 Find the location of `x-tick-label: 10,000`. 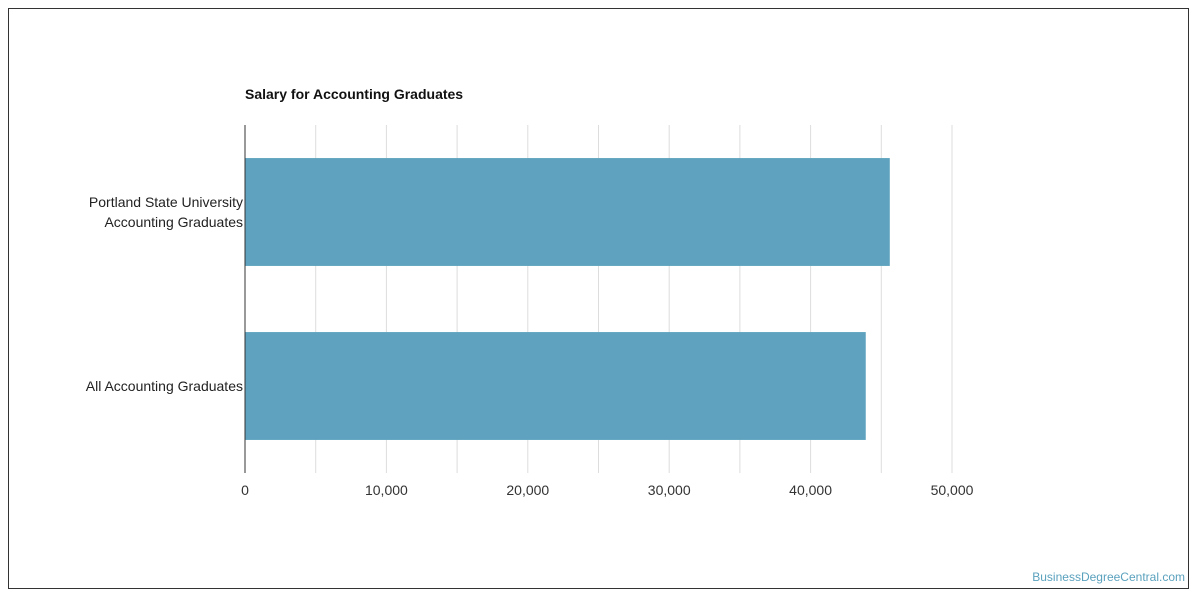

x-tick-label: 10,000 is located at coordinates (386, 490).